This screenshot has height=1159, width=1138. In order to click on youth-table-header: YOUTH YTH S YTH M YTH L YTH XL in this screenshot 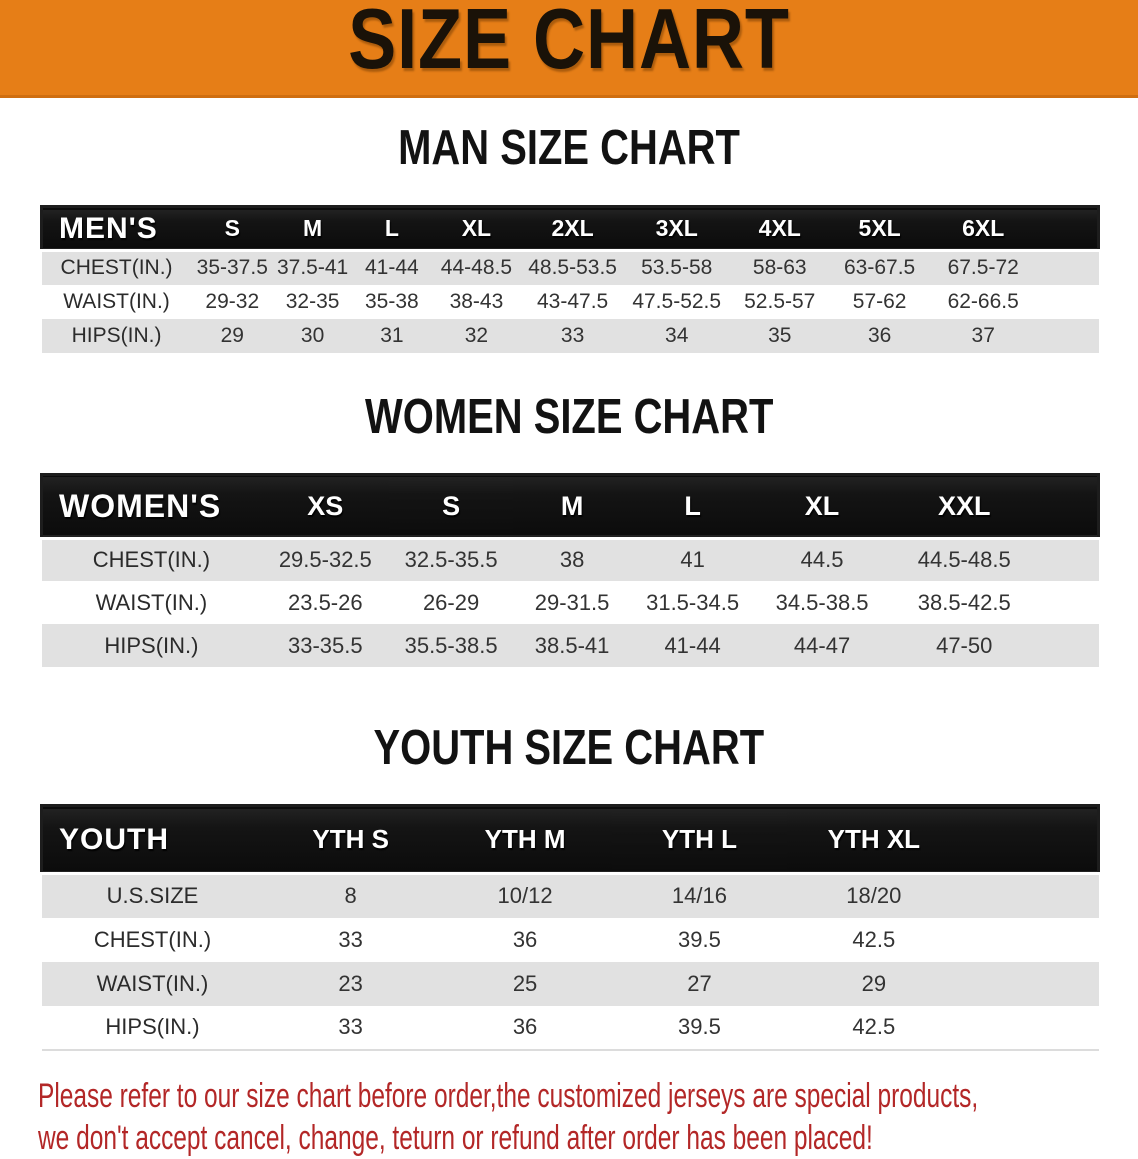, I will do `click(570, 839)`.